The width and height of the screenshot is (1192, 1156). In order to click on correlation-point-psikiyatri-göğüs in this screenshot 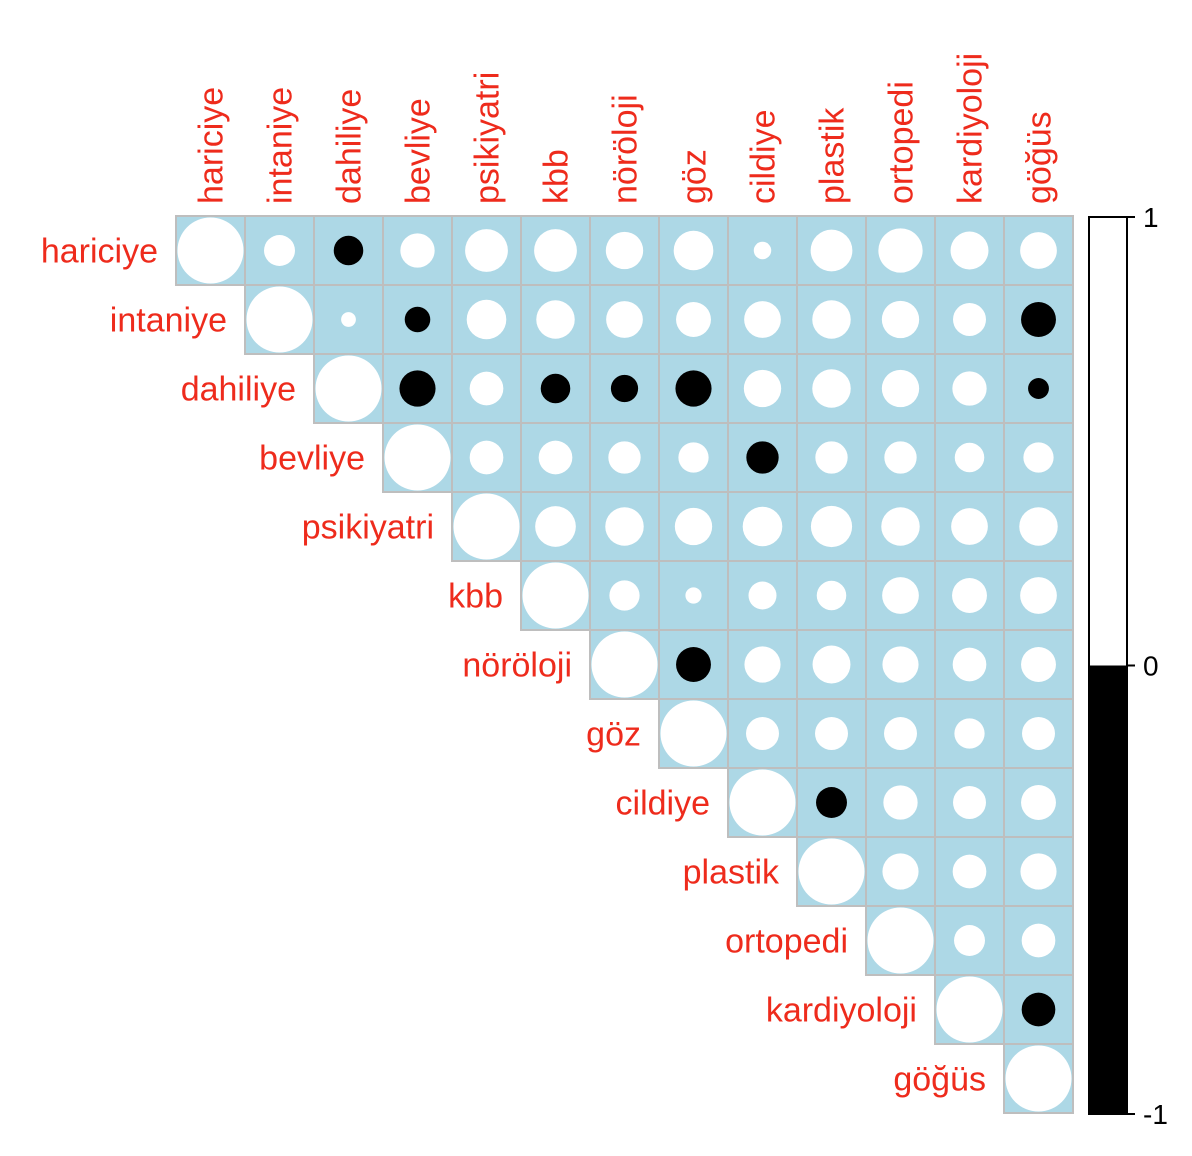, I will do `click(1038, 526)`.